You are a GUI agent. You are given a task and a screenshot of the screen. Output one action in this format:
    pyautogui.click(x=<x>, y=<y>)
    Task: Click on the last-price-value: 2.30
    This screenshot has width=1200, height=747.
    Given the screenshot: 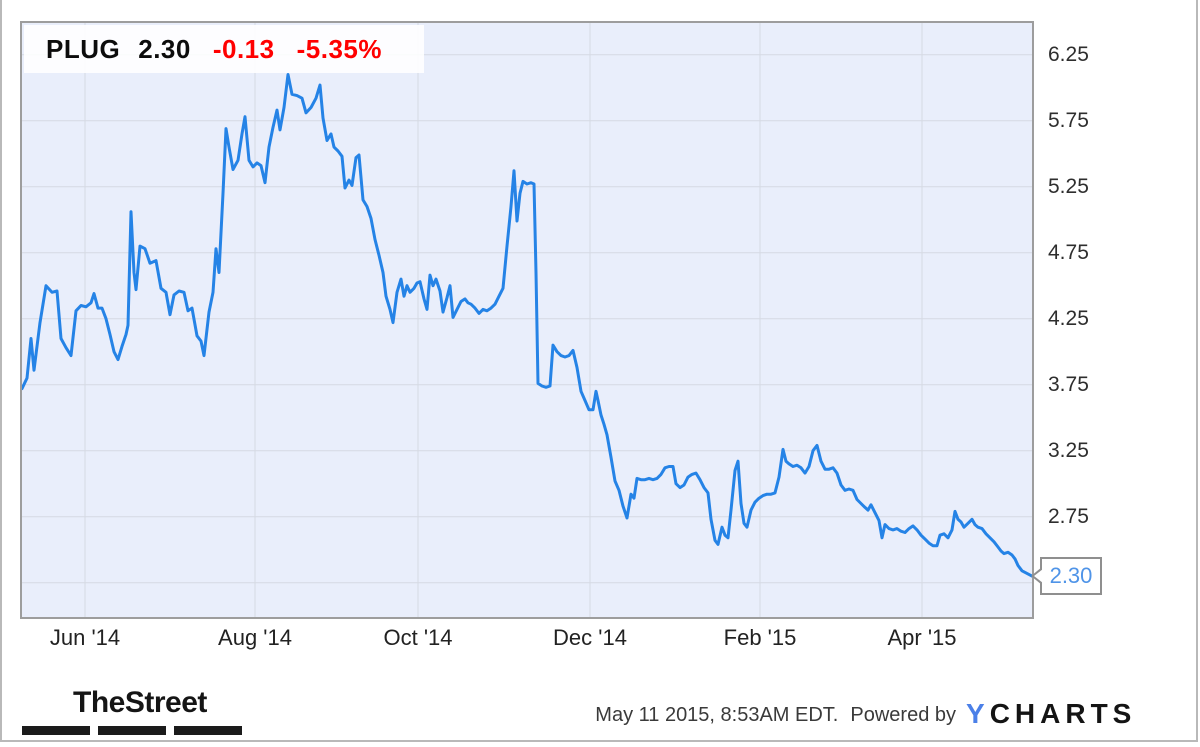 What is the action you would take?
    pyautogui.click(x=1071, y=575)
    